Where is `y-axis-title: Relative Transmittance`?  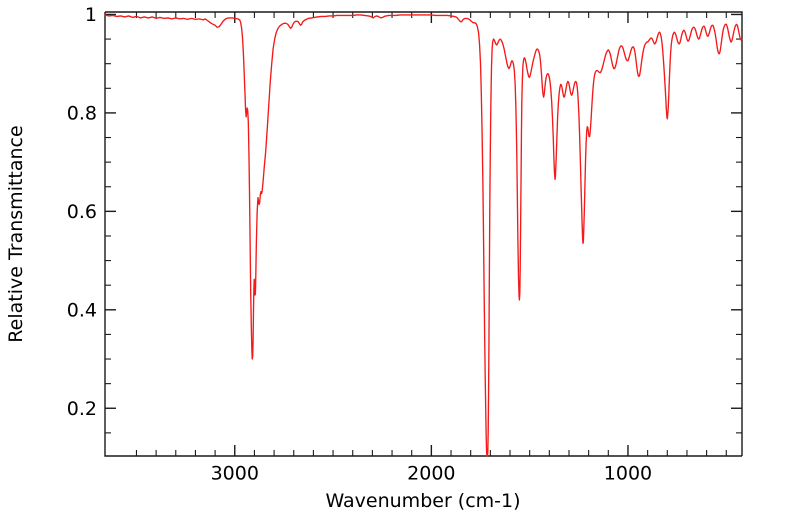 y-axis-title: Relative Transmittance is located at coordinates (16, 233).